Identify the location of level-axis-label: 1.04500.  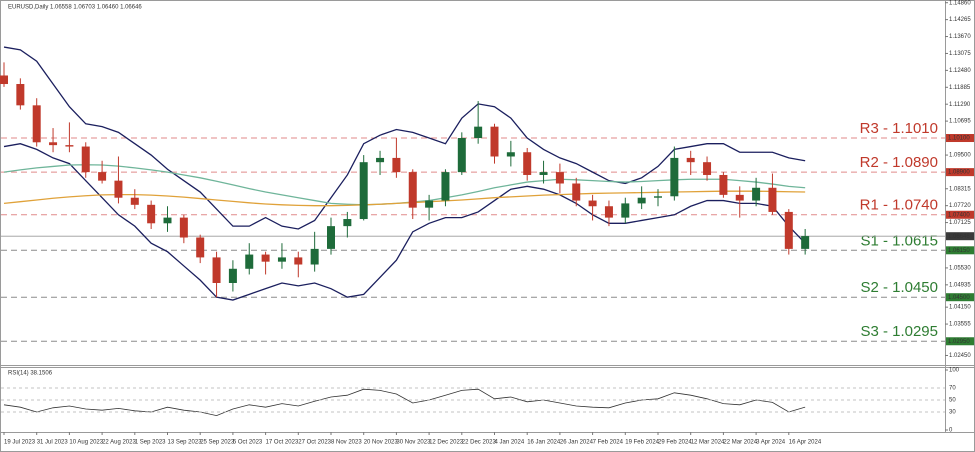
(959, 298).